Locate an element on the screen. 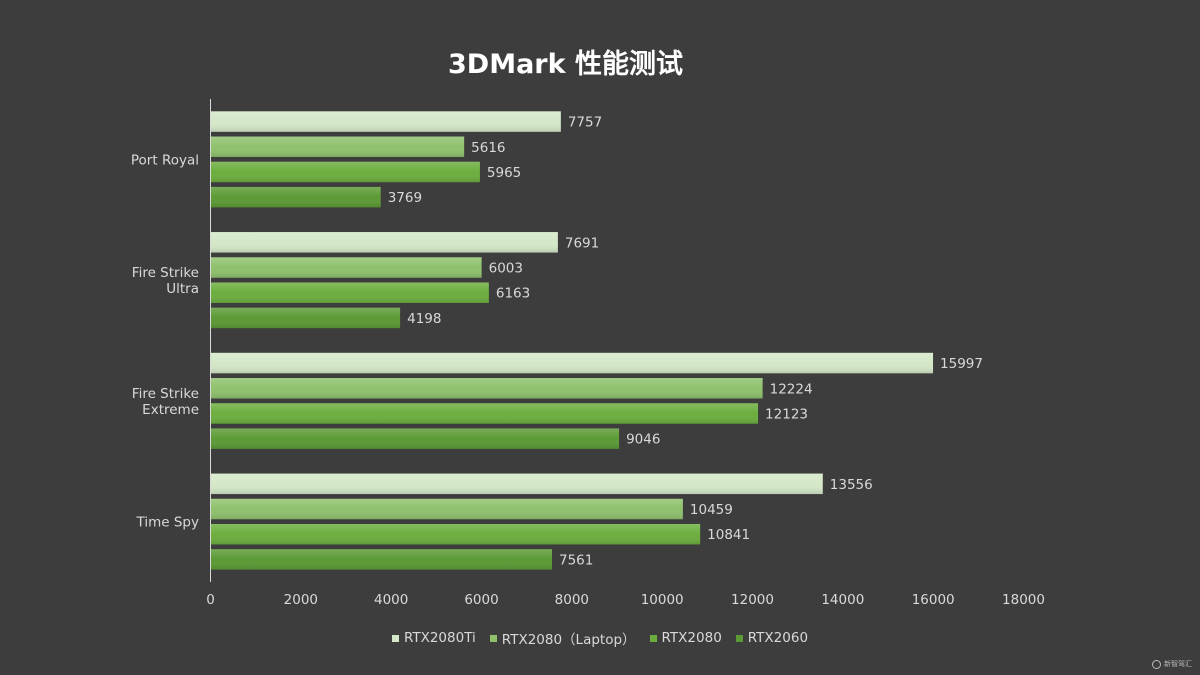  legend-label: RTX2080Ti is located at coordinates (439, 638).